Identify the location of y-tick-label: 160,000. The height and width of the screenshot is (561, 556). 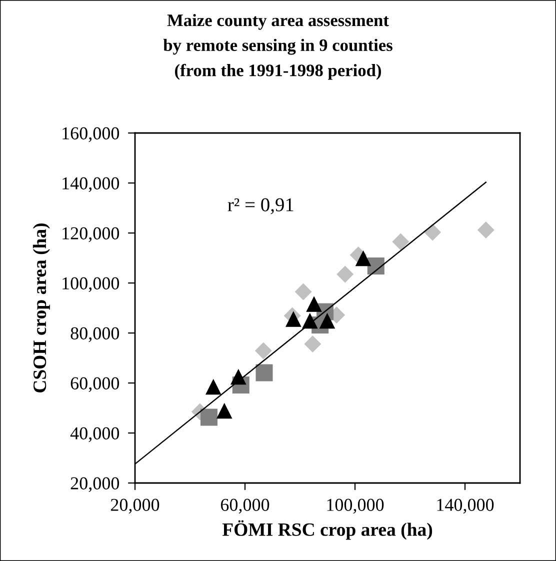
(91, 134).